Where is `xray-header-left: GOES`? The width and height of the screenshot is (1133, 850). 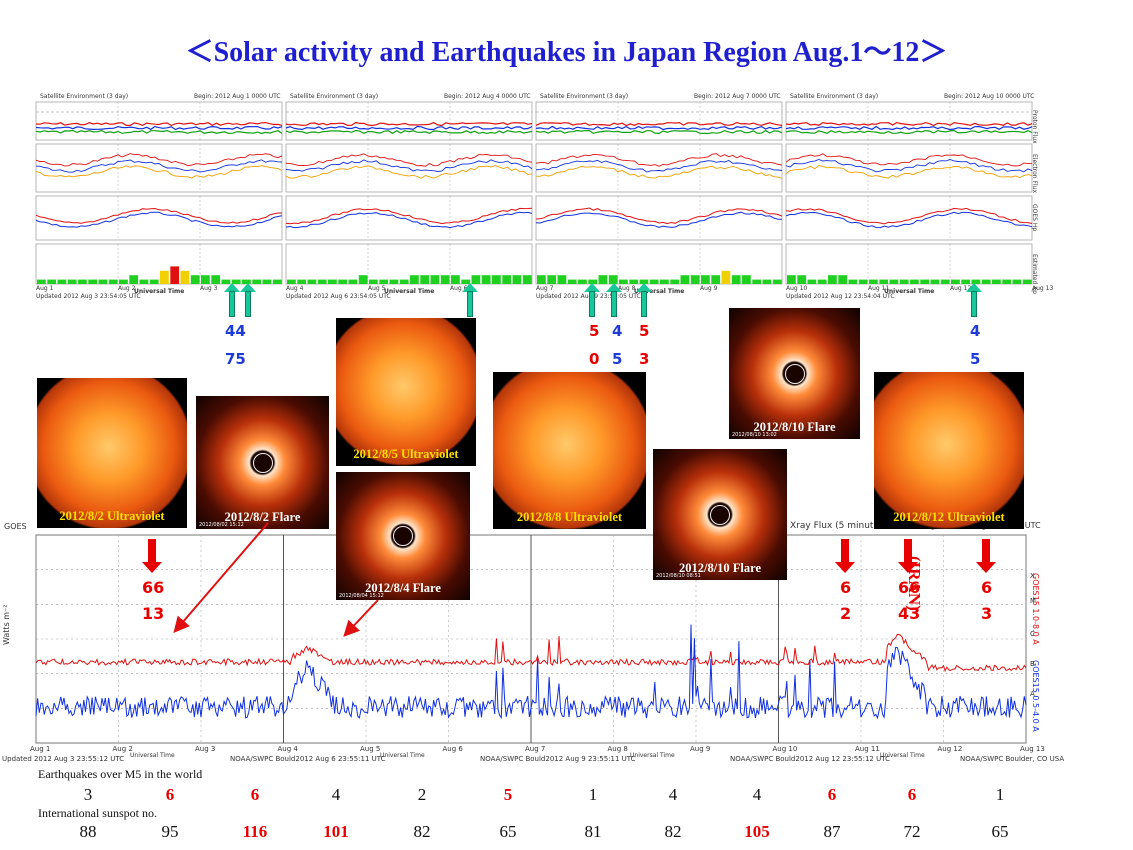
xray-header-left: GOES is located at coordinates (15, 526).